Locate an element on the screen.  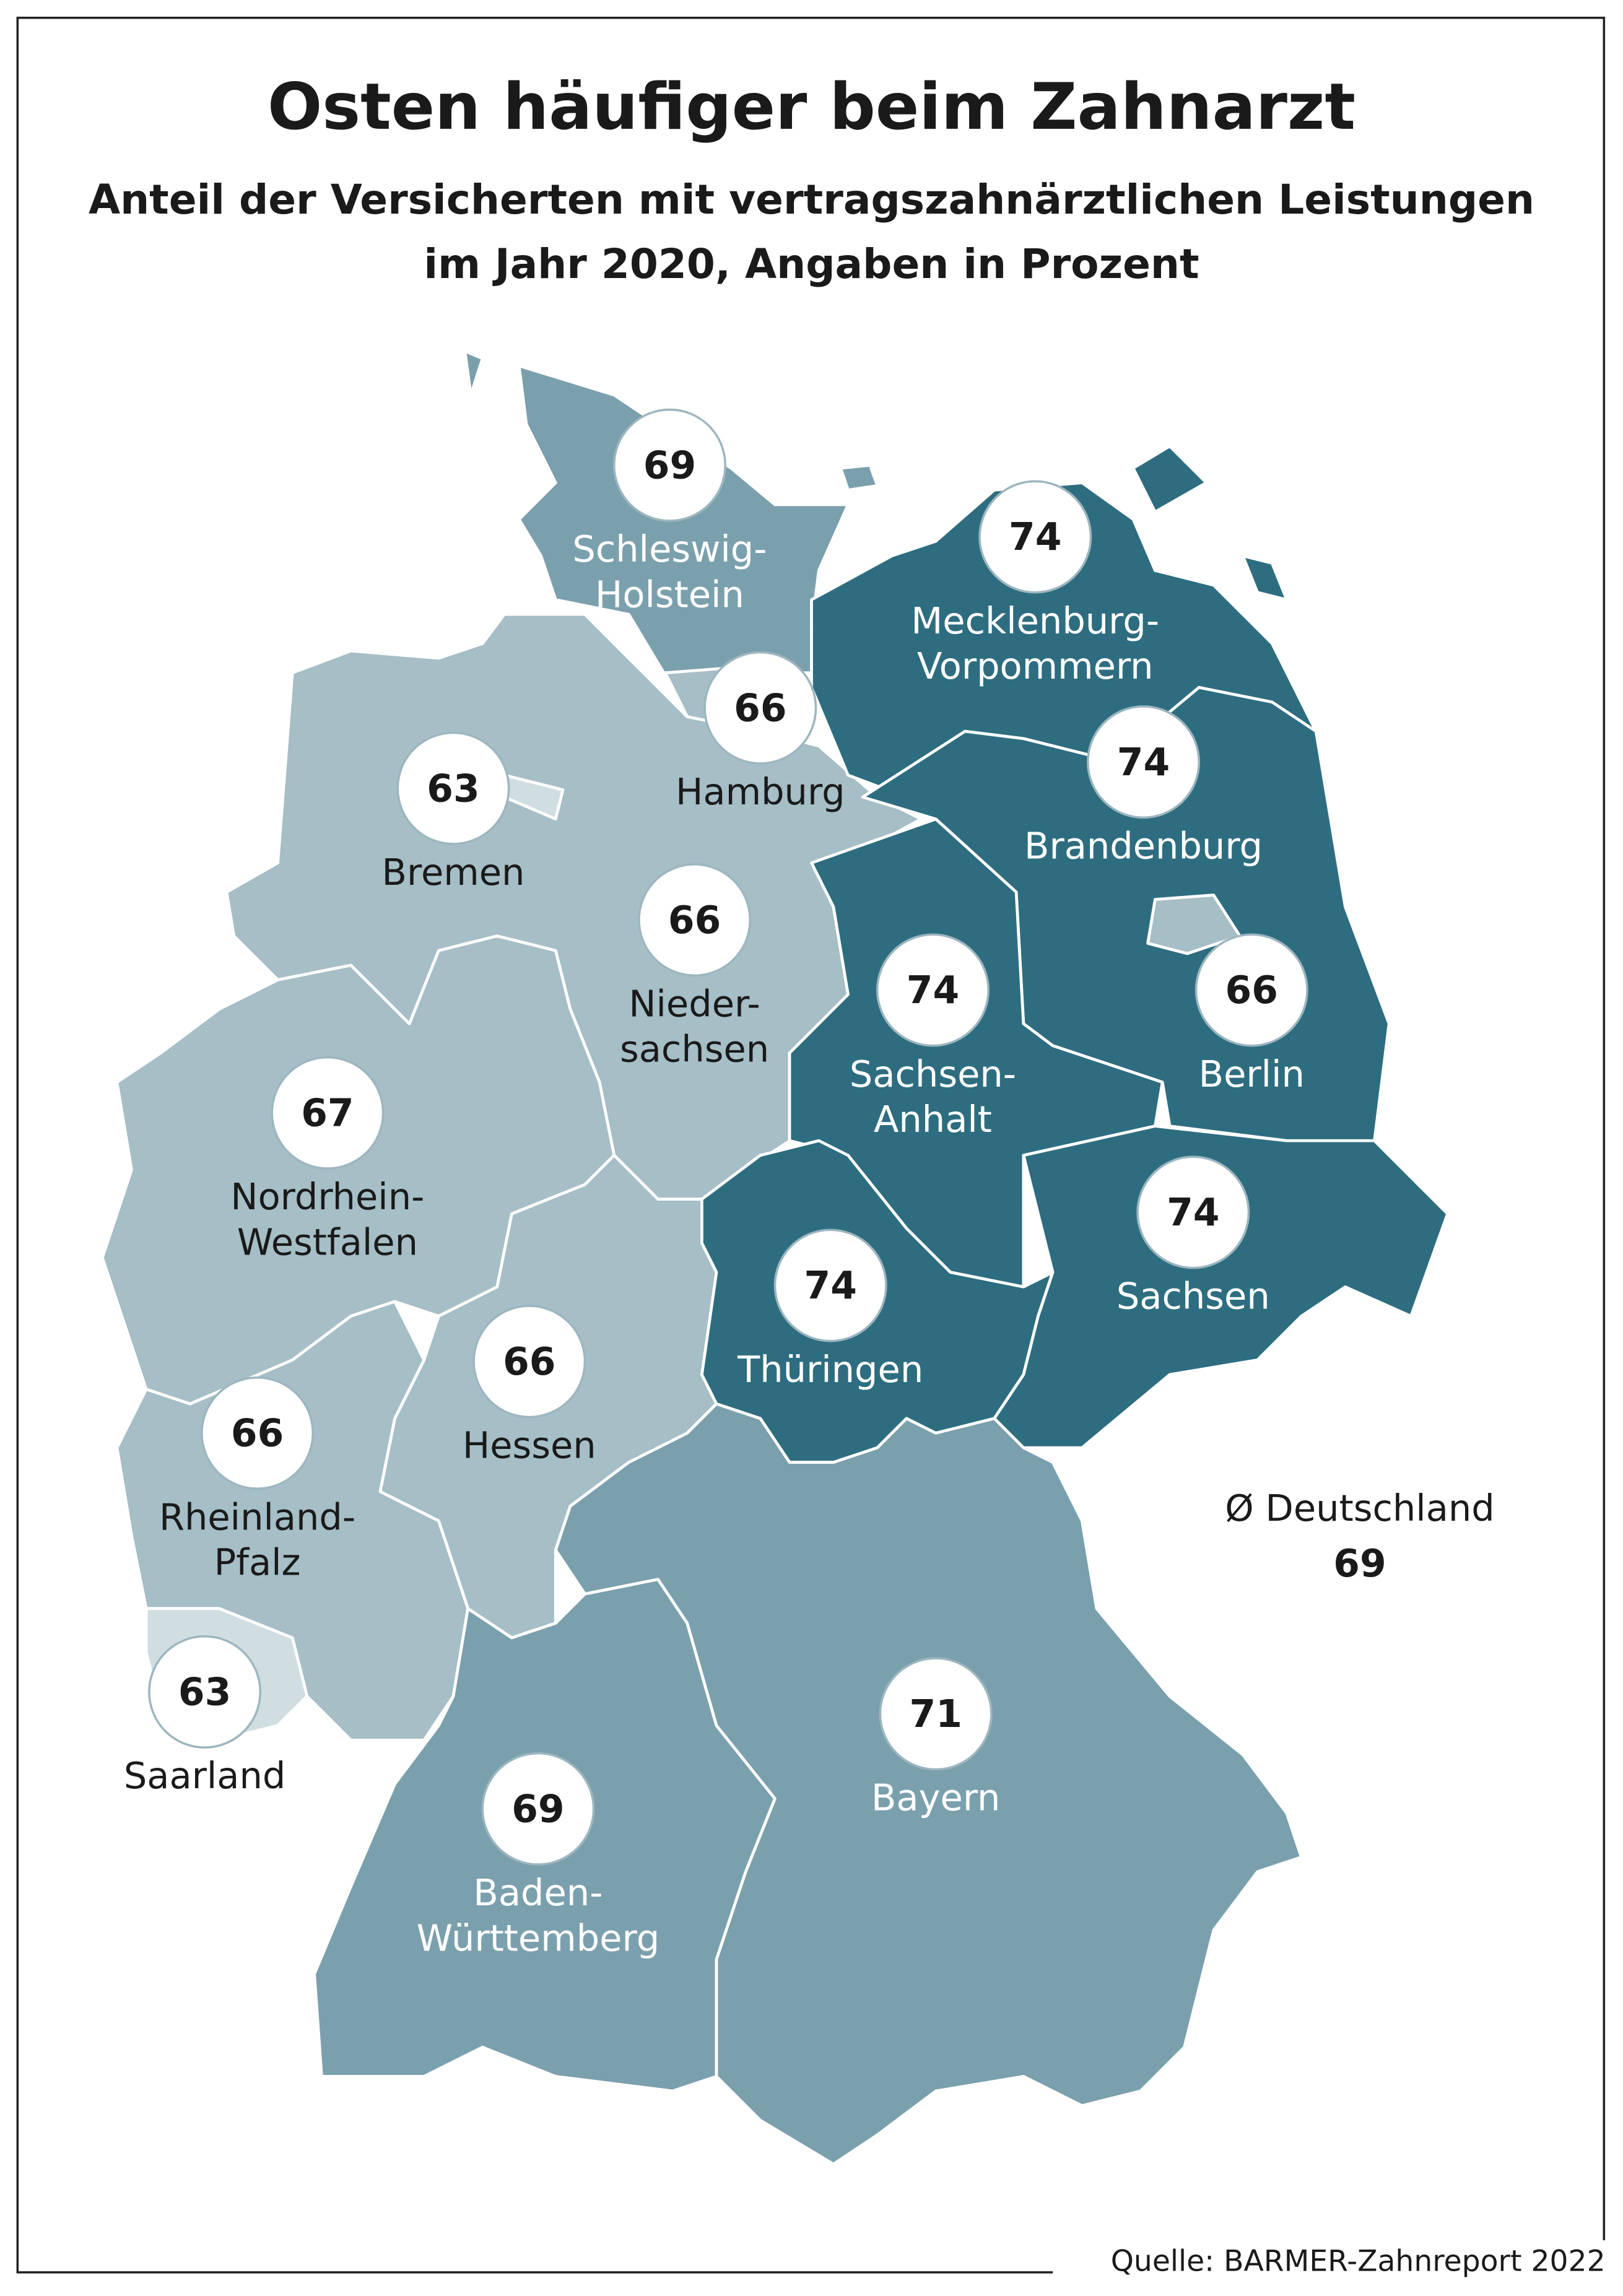
state-label-group: 66 Hamburg is located at coordinates (760, 732).